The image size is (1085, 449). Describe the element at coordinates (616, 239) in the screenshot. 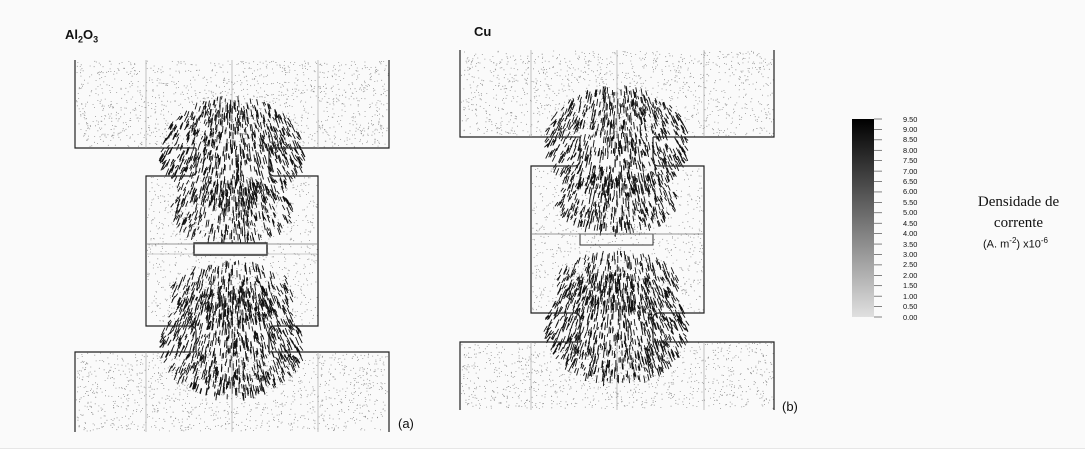

I see `panel-b-sample` at that location.